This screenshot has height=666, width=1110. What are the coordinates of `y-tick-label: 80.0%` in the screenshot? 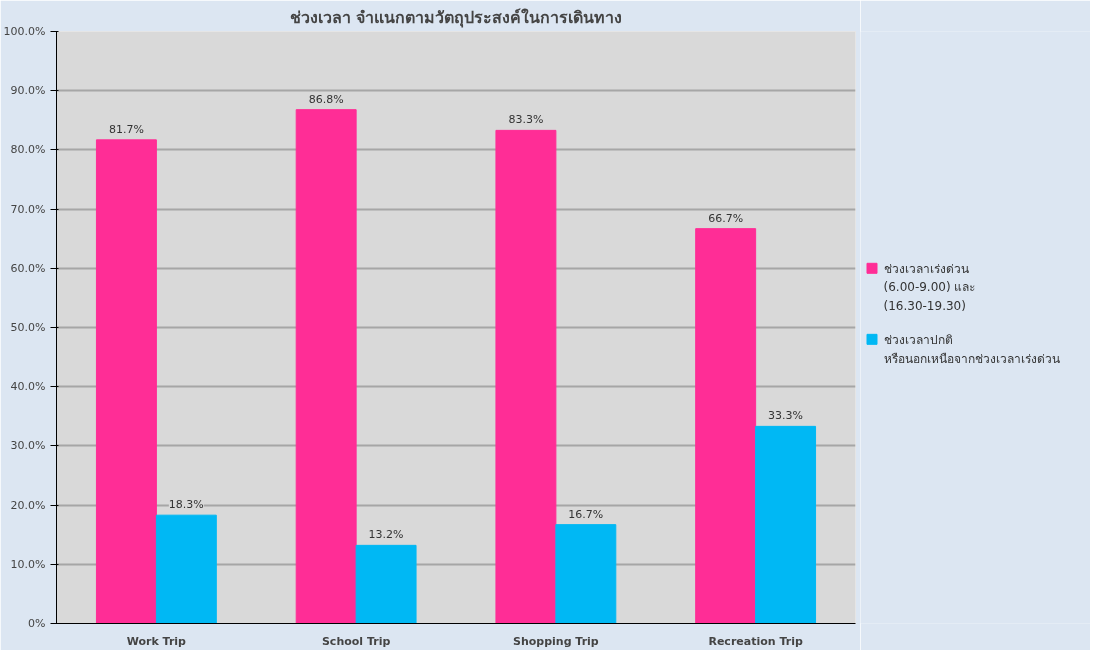 It's located at (28, 150).